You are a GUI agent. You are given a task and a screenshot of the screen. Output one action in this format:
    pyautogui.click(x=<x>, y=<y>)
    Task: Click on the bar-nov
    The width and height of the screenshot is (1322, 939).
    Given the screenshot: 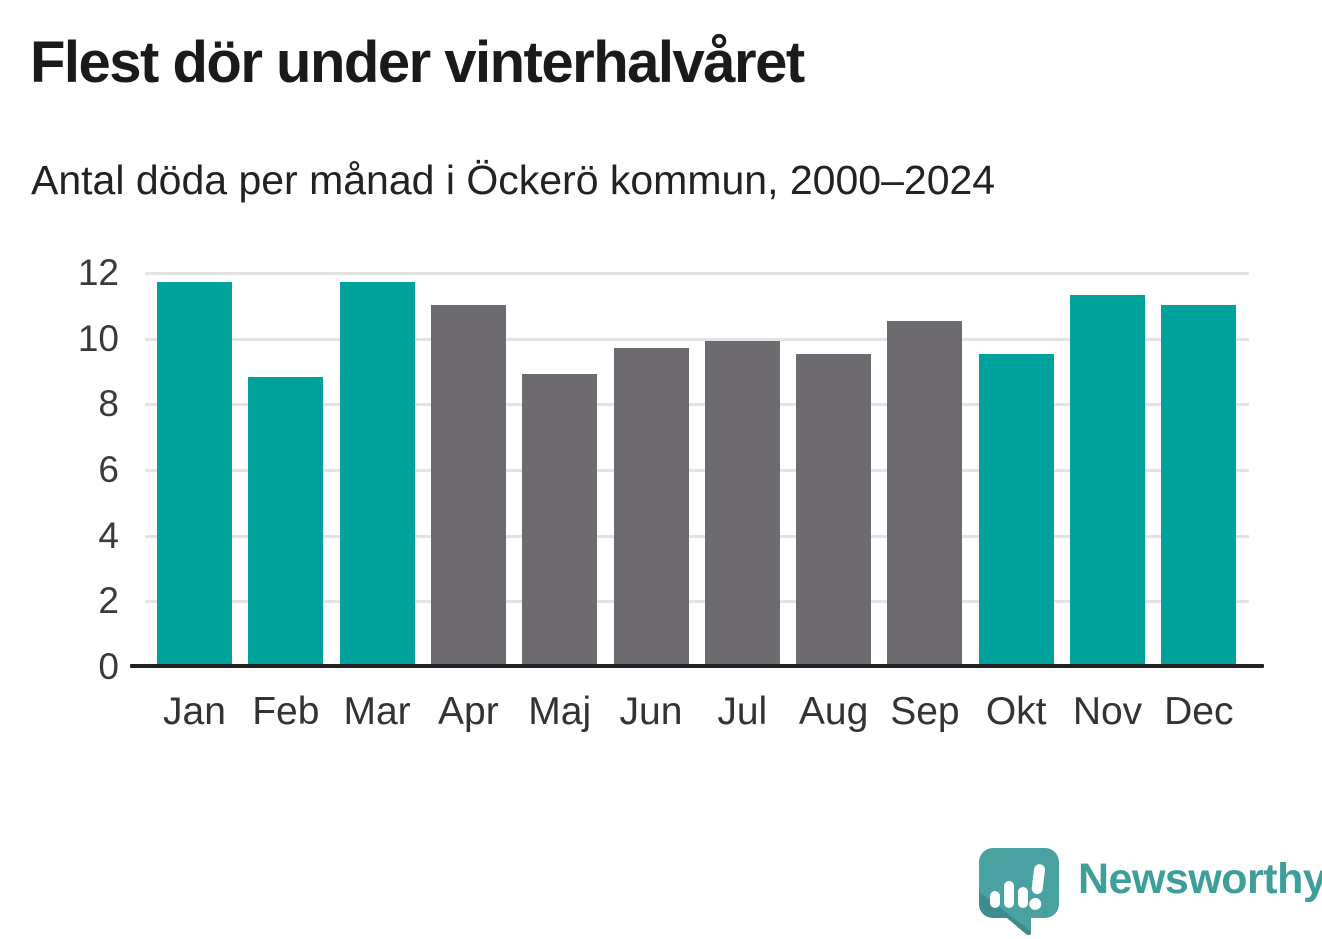 What is the action you would take?
    pyautogui.click(x=1107, y=480)
    